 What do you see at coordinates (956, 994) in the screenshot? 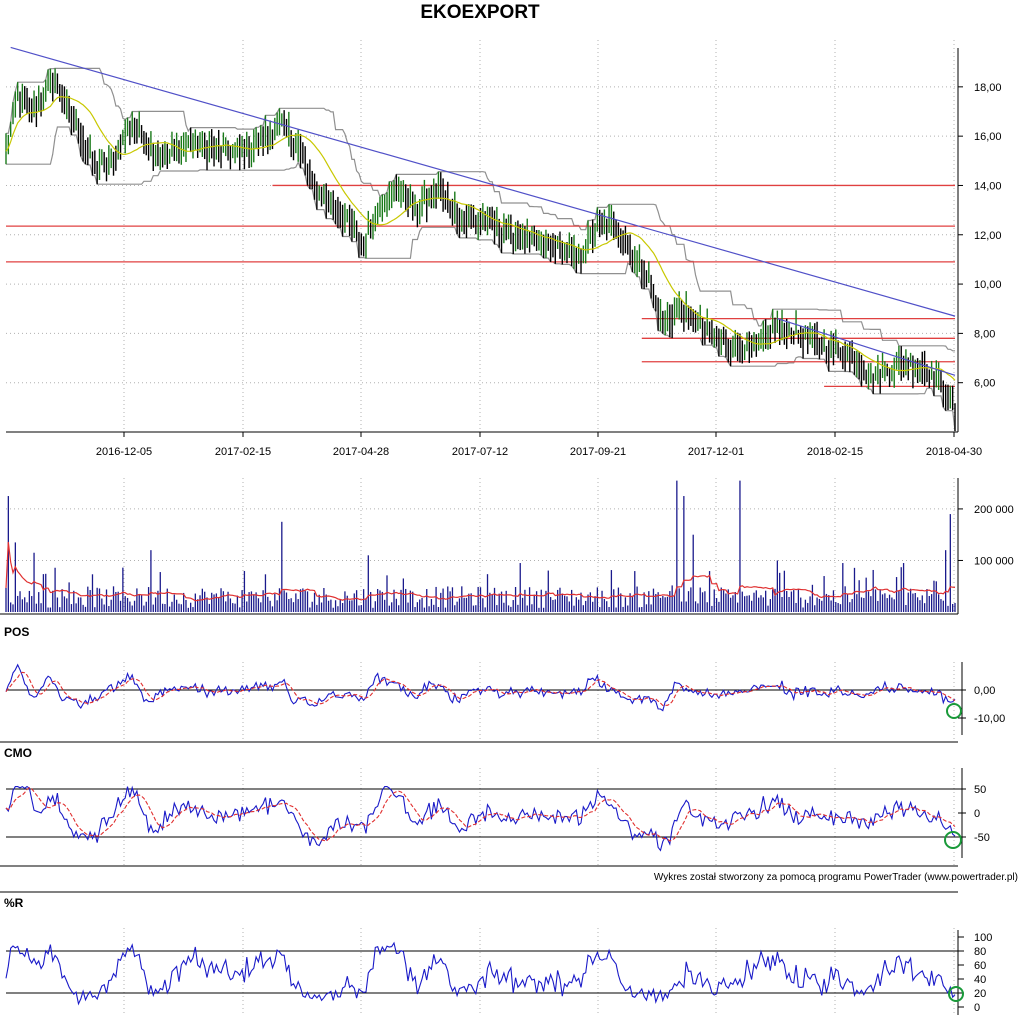
I see `r-signal-marker` at bounding box center [956, 994].